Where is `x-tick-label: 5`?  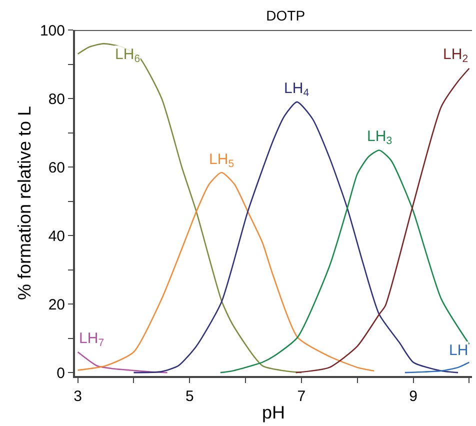
x-tick-label: 5 is located at coordinates (189, 396).